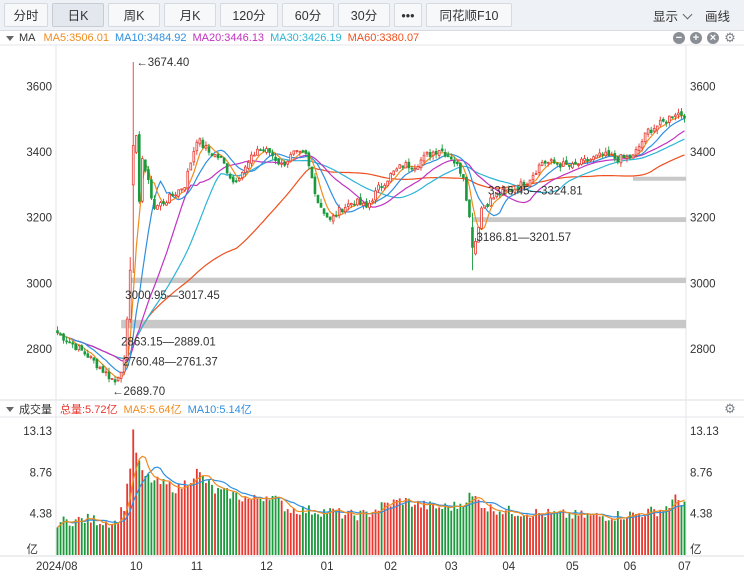  I want to click on tab-30min: 30分, so click(364, 15).